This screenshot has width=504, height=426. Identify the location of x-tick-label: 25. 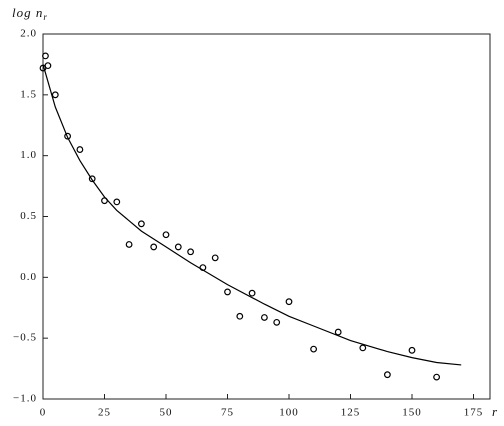
(104, 413).